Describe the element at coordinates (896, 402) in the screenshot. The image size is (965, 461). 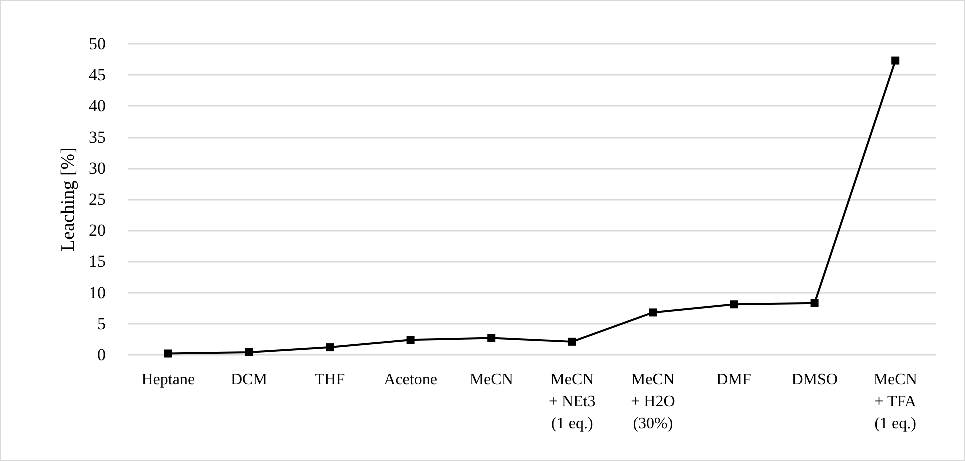
I see `x-tick-label: MeCN + TFA (1 eq.)` at that location.